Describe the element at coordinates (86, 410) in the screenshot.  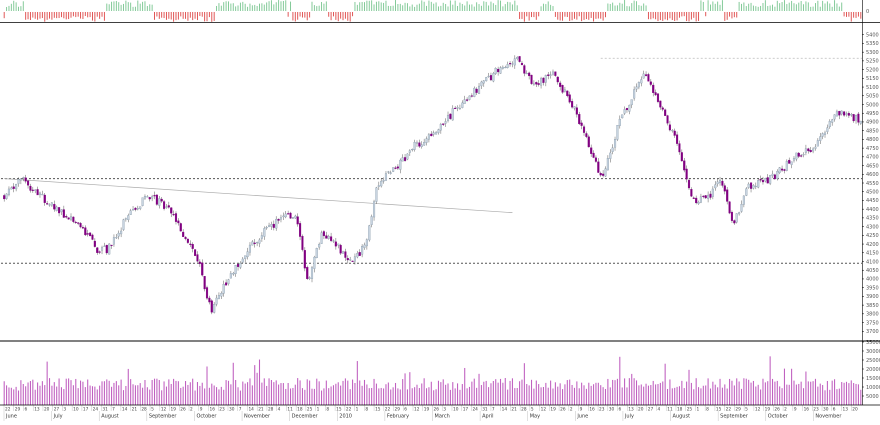
I see `day-label: 17` at that location.